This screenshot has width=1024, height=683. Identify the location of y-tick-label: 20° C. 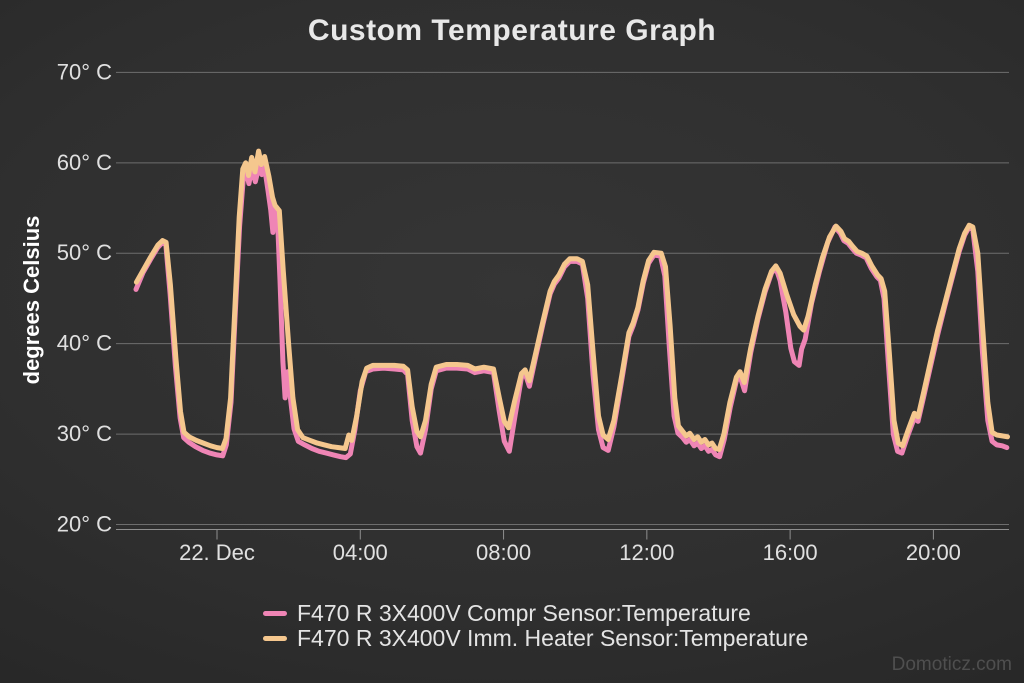
(84, 524).